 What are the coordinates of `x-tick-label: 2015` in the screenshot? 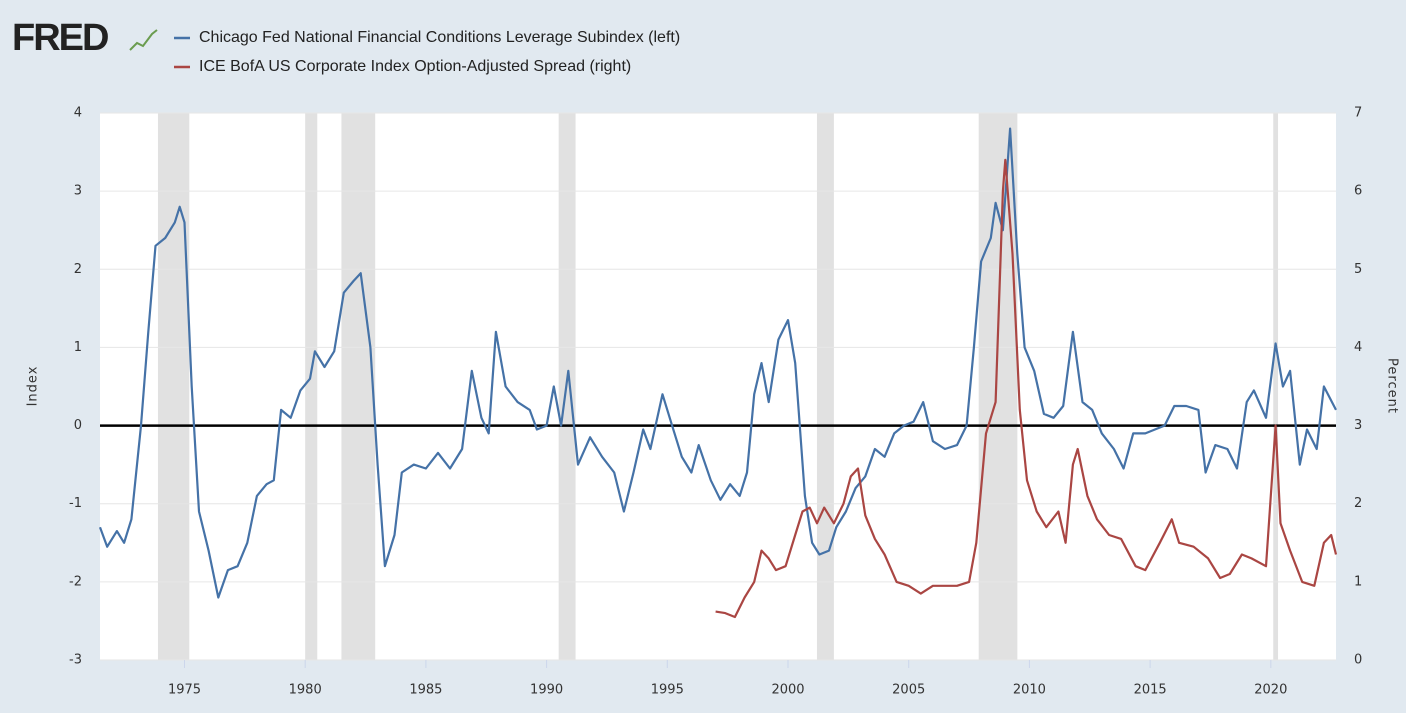 It's located at (1150, 690).